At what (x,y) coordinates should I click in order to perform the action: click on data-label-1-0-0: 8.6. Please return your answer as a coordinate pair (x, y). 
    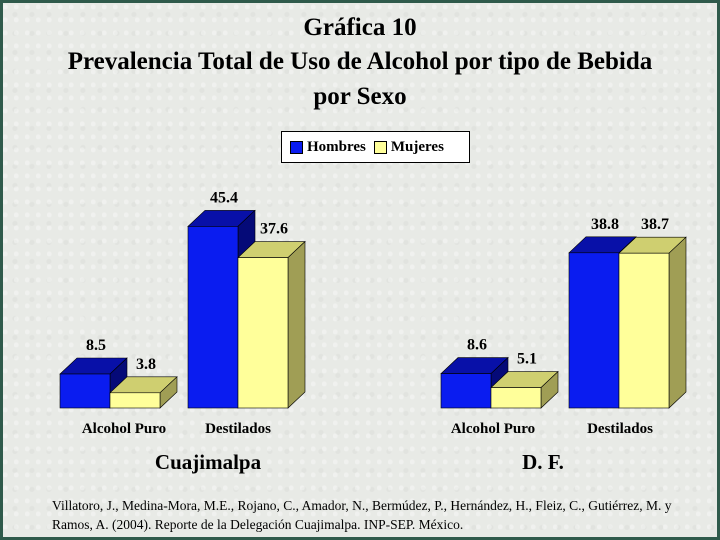
    Looking at the image, I should click on (477, 345).